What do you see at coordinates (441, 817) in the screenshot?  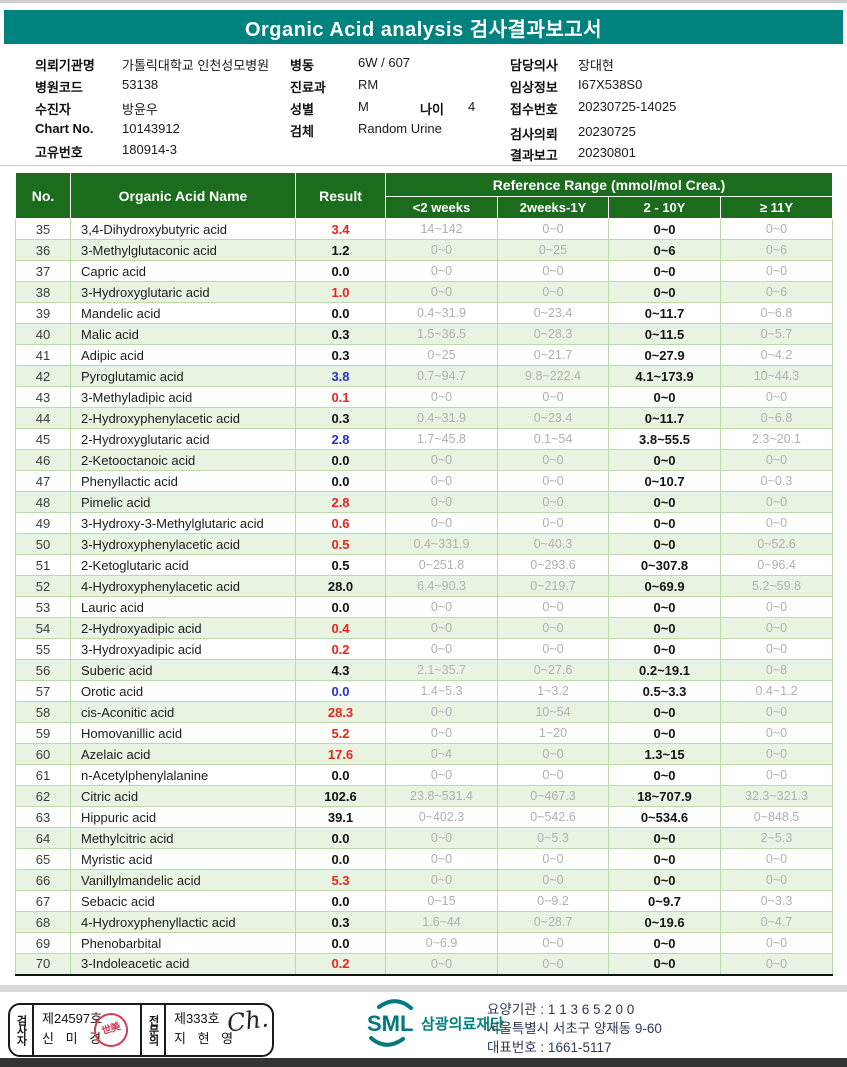 I see `ref-range-0: 0~402.3` at bounding box center [441, 817].